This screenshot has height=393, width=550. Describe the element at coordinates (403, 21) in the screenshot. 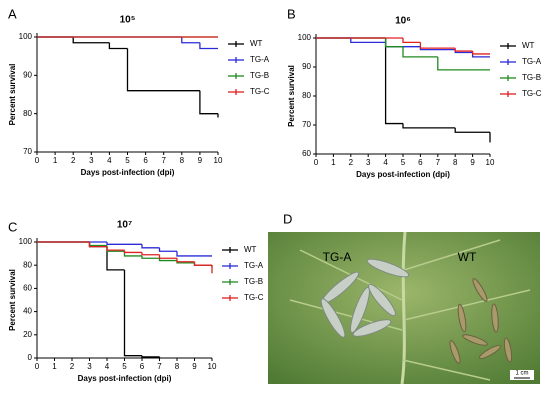

I see `chart-title: 10⁶` at that location.